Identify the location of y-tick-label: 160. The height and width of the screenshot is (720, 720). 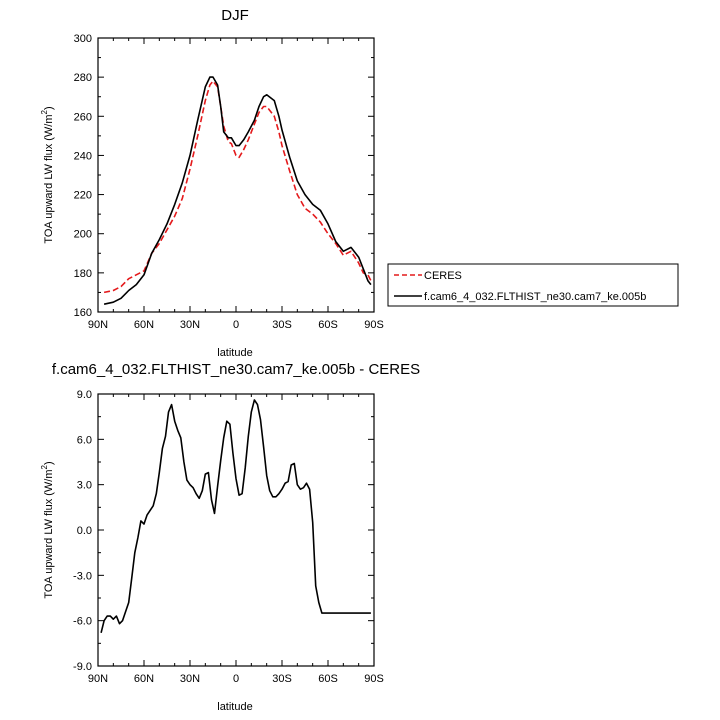
(83, 313).